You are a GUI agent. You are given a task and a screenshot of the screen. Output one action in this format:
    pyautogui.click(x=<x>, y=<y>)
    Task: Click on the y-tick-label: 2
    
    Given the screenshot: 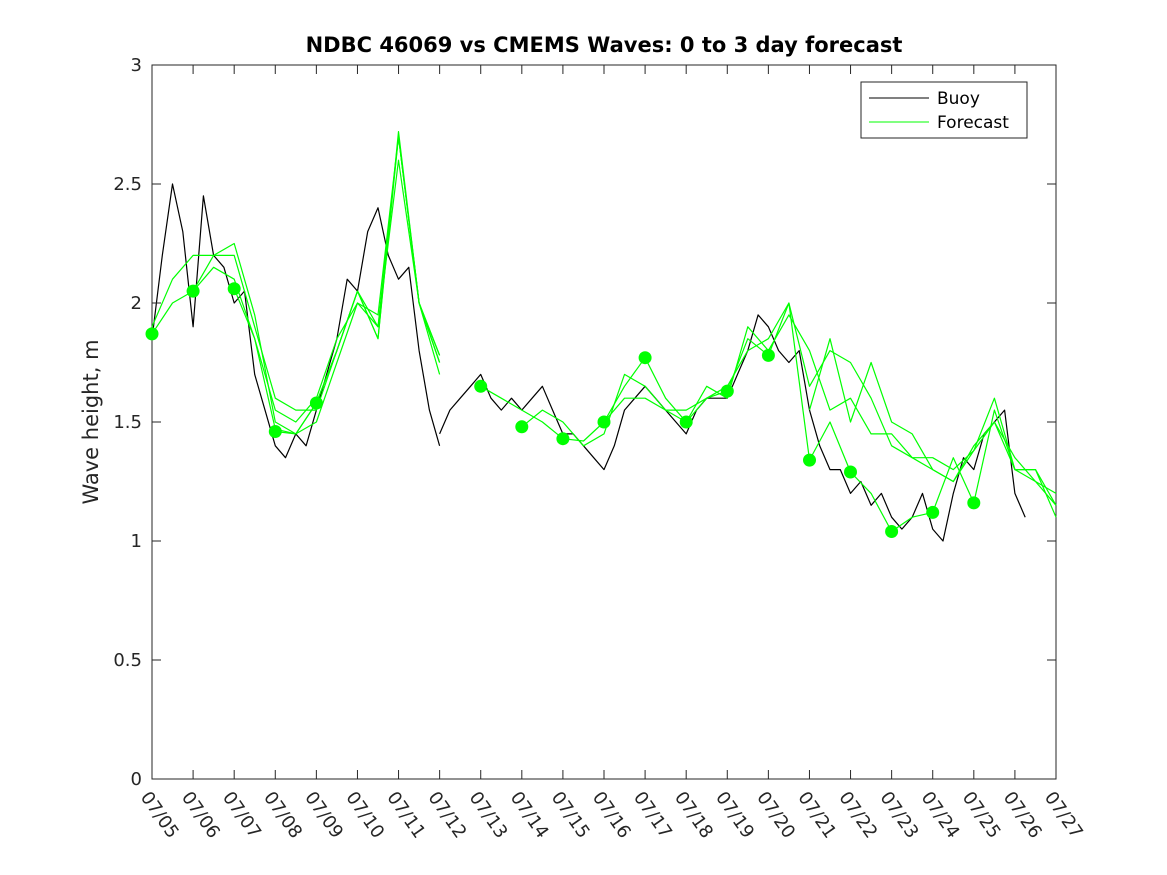 What is the action you would take?
    pyautogui.click(x=136, y=303)
    